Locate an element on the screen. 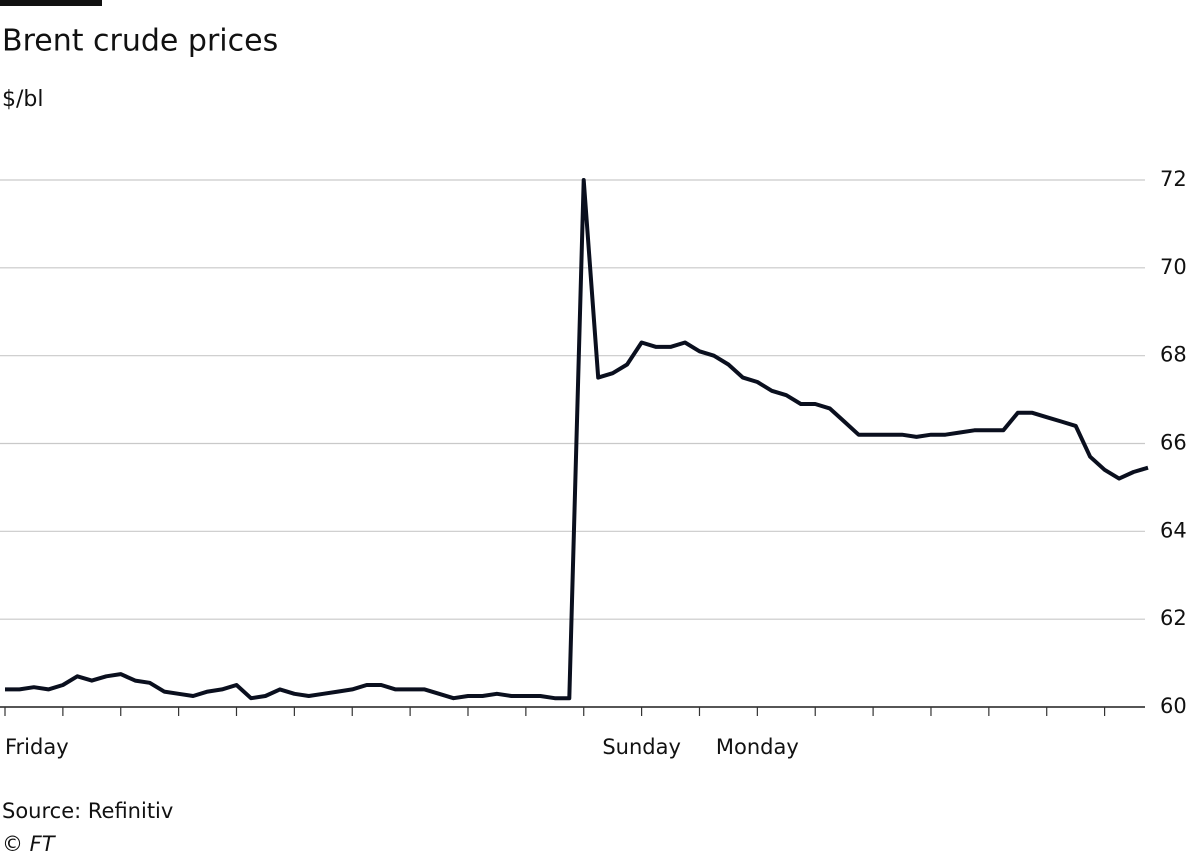 This screenshot has height=857, width=1200. y-tick-label: 64 is located at coordinates (1173, 530).